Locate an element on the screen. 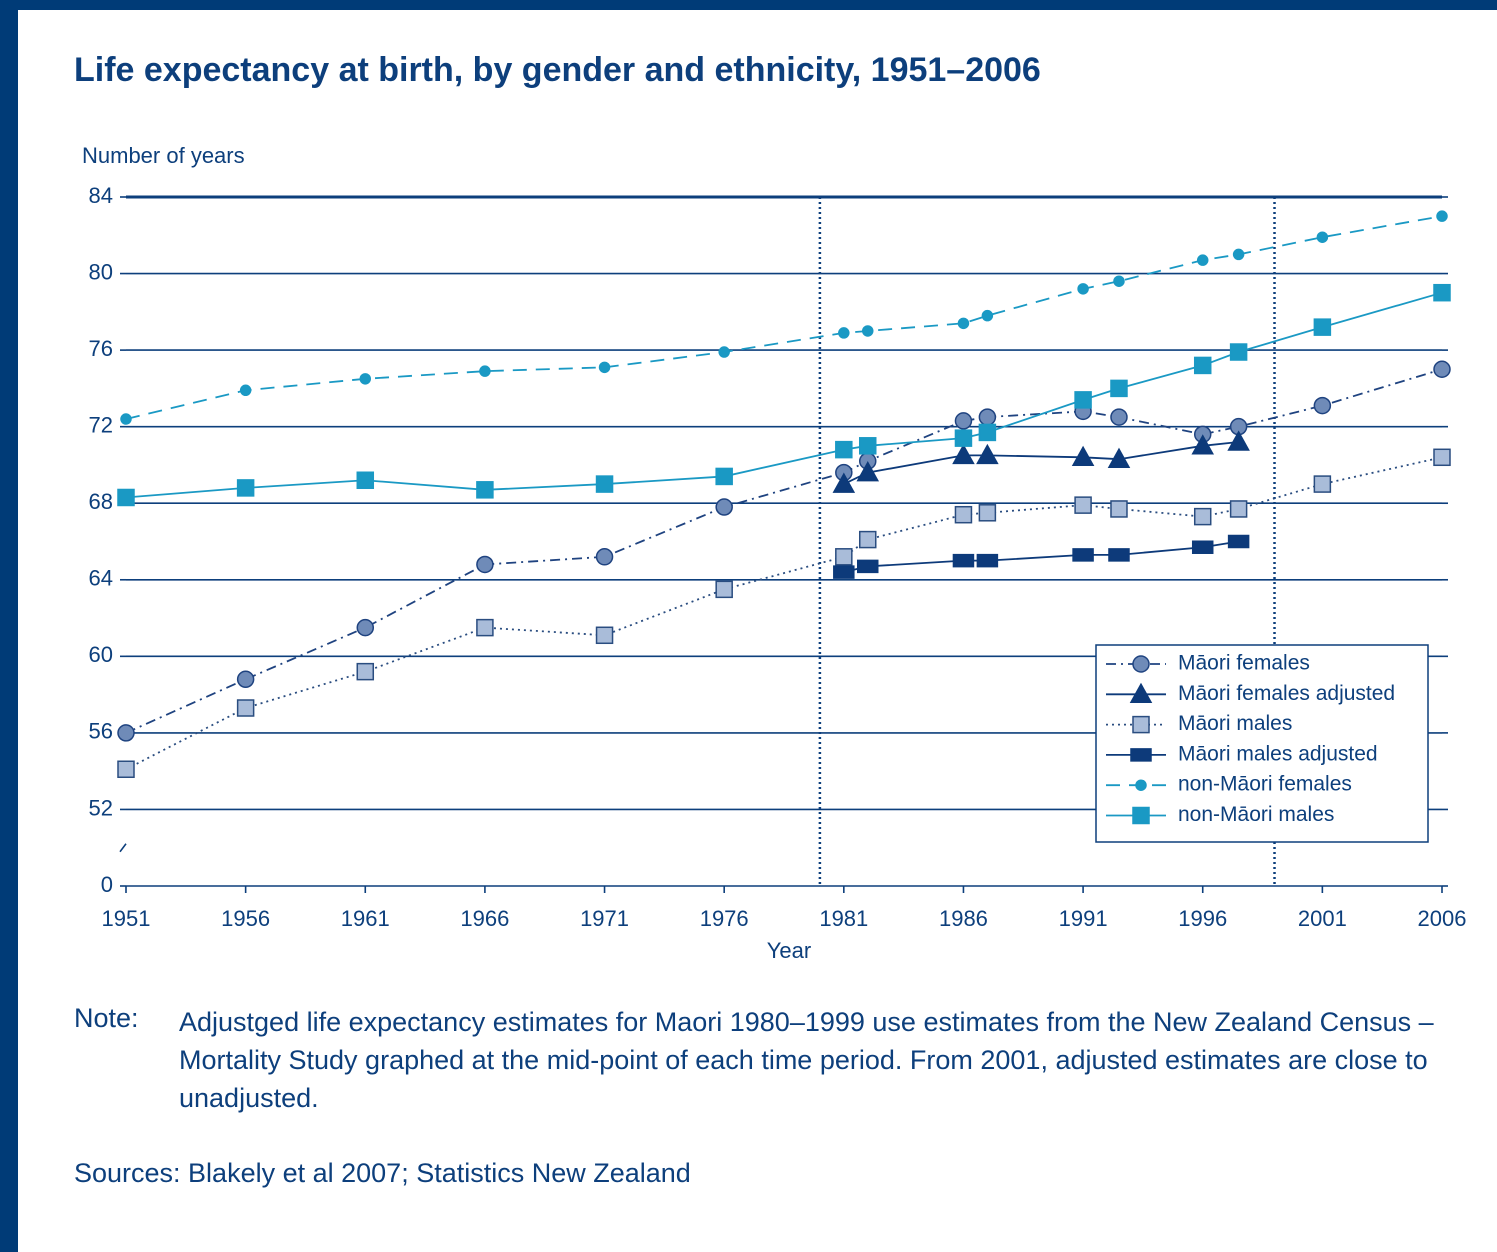 This screenshot has height=1252, width=1497. y-tick-label: 84 is located at coordinates (101, 195).